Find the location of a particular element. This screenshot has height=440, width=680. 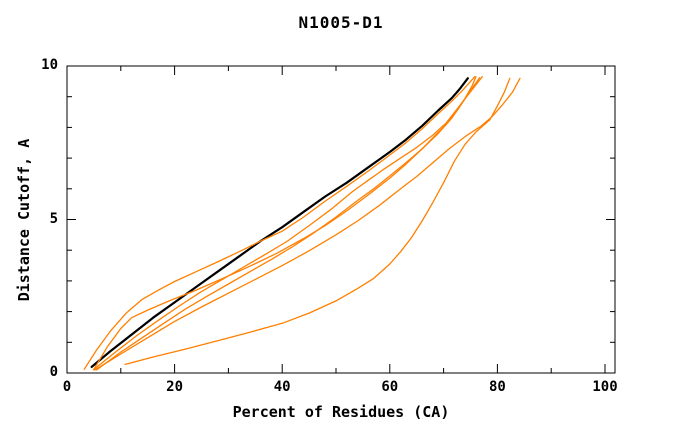

x-tick-label-20: 20 is located at coordinates (175, 387).